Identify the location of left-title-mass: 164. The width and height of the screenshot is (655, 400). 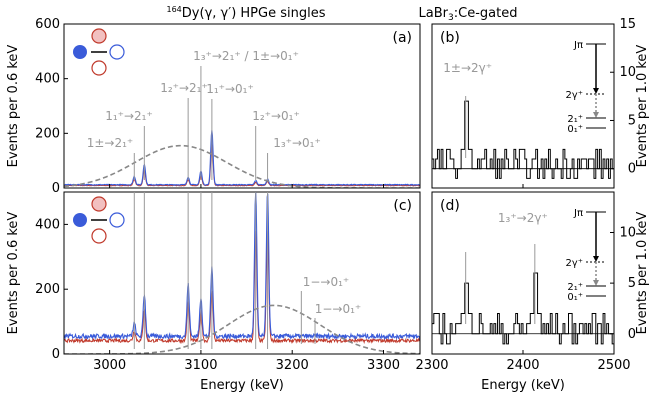
(174, 9).